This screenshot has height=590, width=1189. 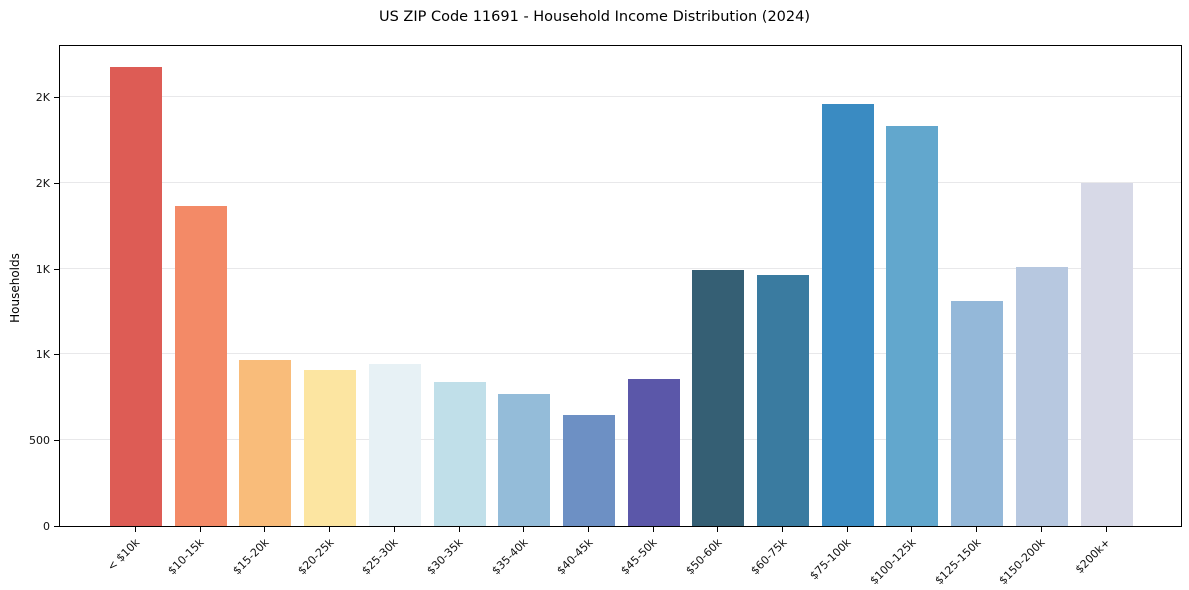 I want to click on x-tick-label: $150-200k, so click(x=1022, y=562).